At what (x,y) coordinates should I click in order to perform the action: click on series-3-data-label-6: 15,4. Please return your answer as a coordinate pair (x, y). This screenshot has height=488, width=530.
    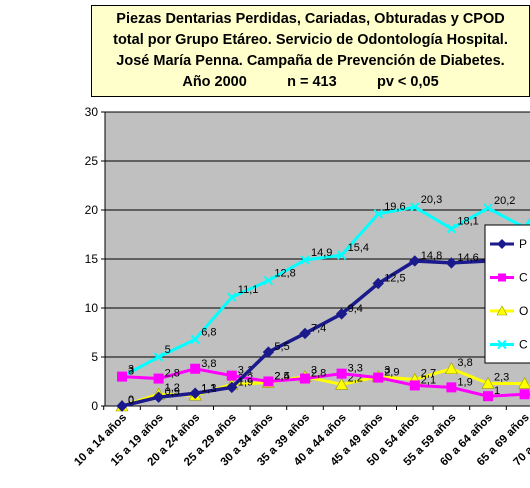
    Looking at the image, I should click on (358, 248).